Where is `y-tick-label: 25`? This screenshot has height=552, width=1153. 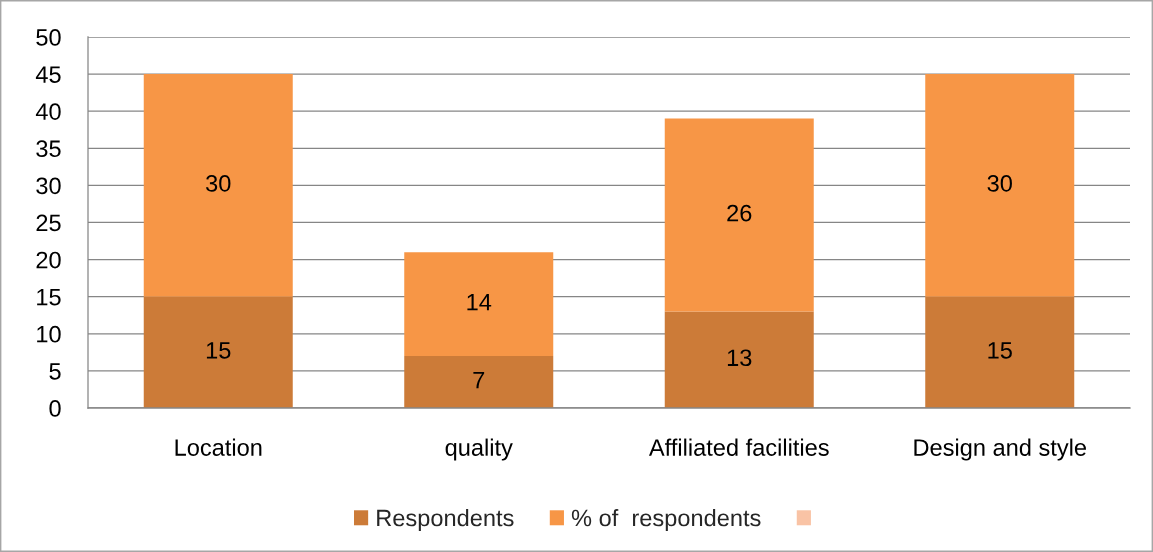 y-tick-label: 25 is located at coordinates (48, 223).